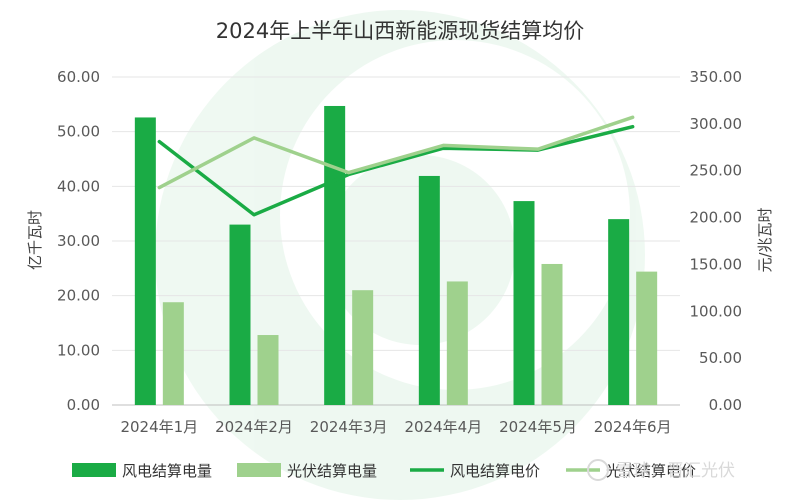  What do you see at coordinates (443, 427) in the screenshot?
I see `x-tick-label: 2024年4月` at bounding box center [443, 427].